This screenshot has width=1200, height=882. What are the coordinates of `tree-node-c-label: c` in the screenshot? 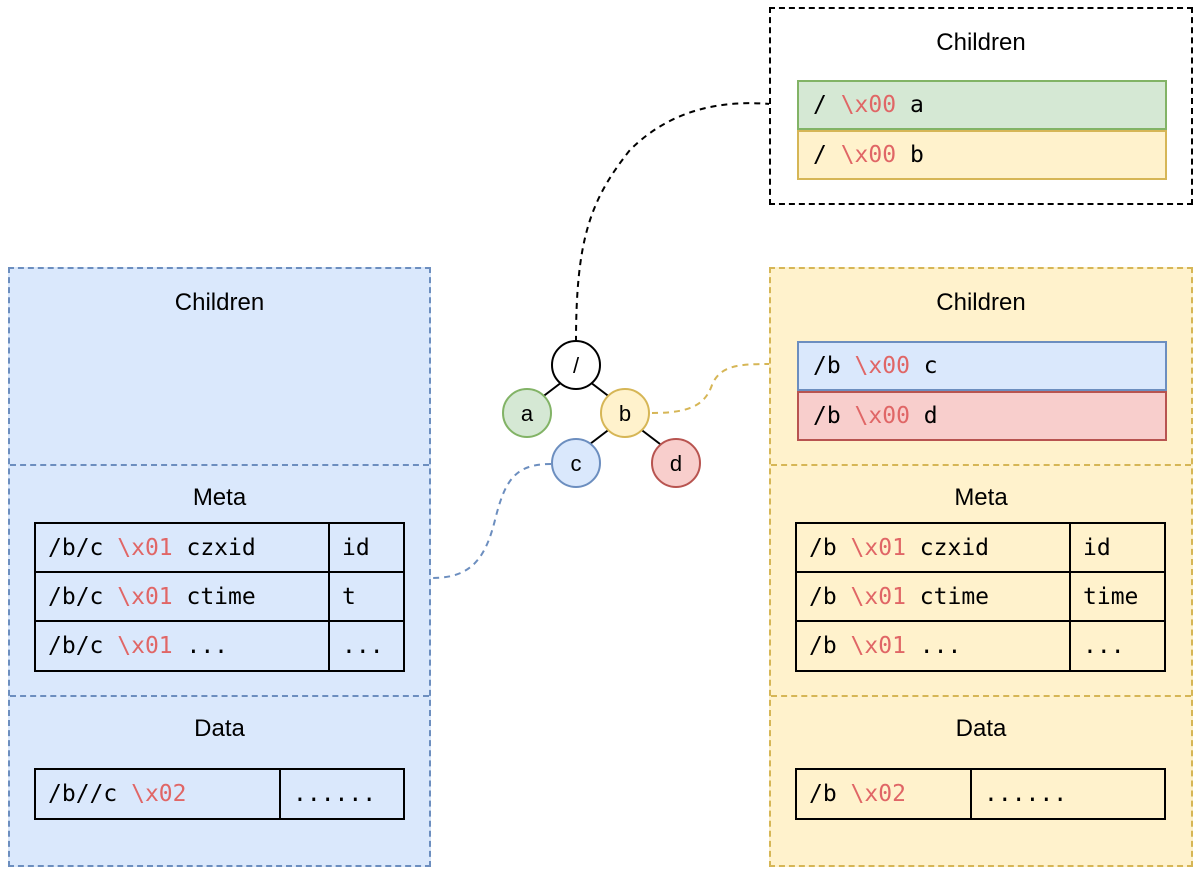 It's located at (576, 463).